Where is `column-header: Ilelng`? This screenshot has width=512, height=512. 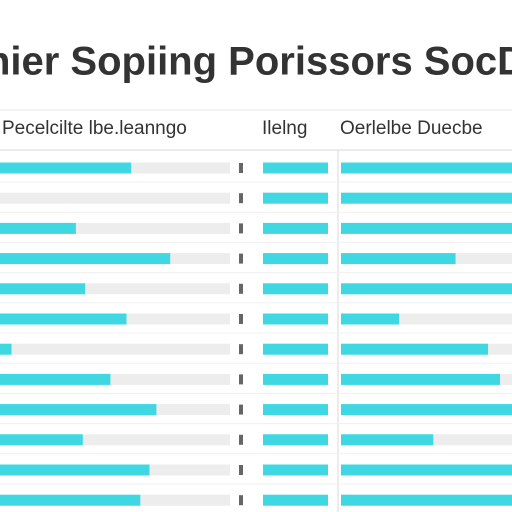
column-header: Ilelng is located at coordinates (284, 128).